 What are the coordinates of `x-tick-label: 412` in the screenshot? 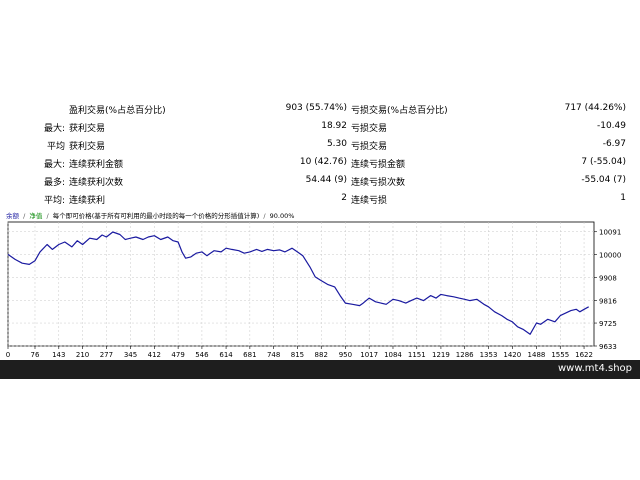 It's located at (154, 355).